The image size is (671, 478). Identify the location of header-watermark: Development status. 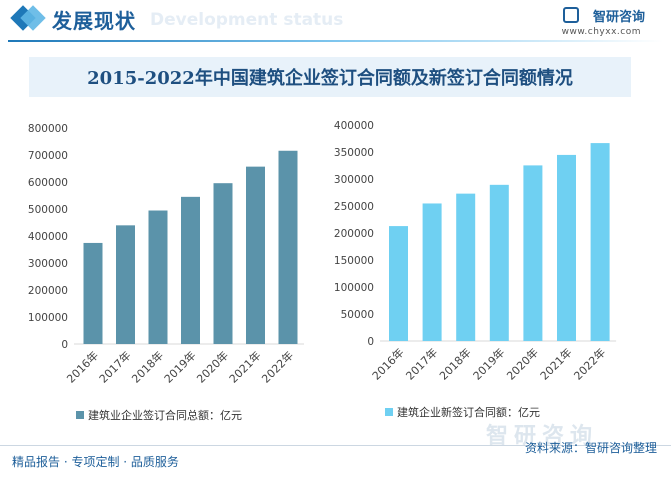
(247, 20).